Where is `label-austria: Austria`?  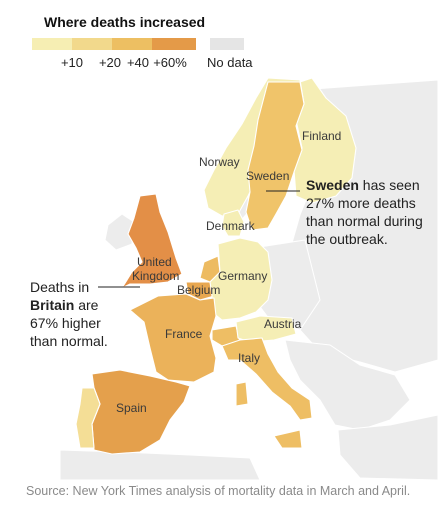
label-austria: Austria is located at coordinates (283, 324).